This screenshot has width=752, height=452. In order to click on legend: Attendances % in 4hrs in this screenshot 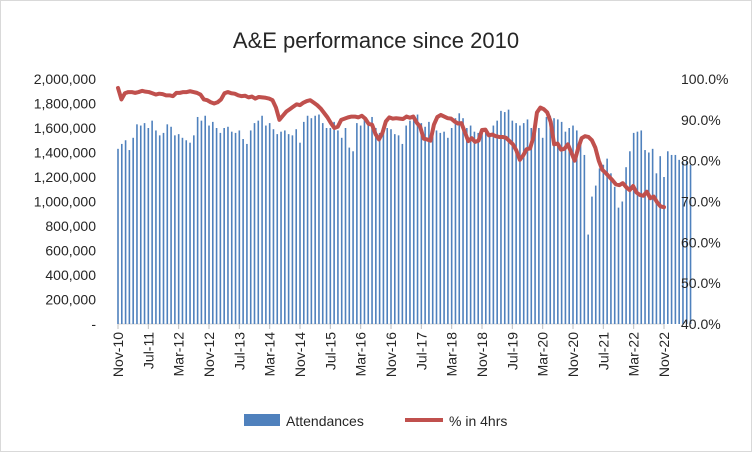, I will do `click(375, 421)`.